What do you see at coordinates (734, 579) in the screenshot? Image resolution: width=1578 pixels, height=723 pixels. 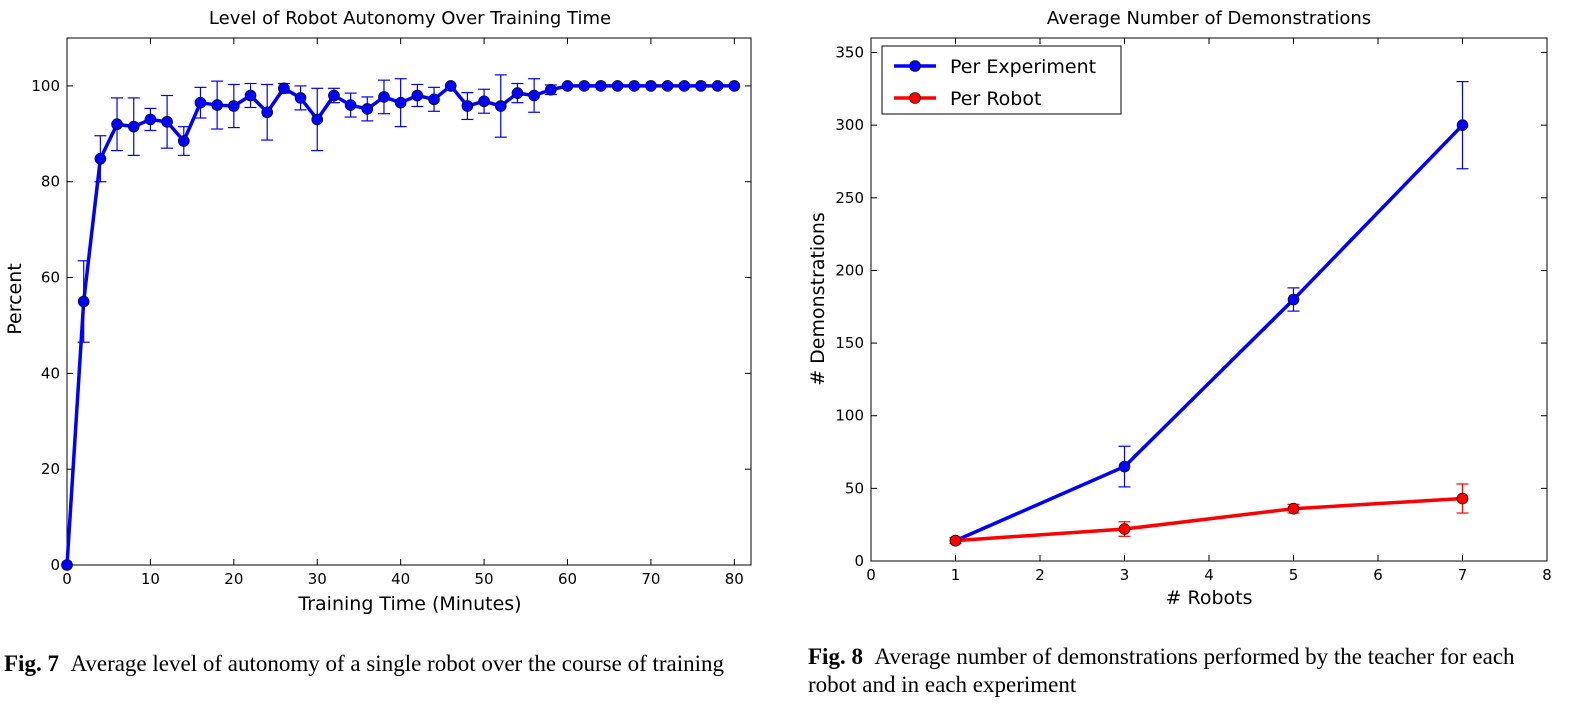 I see `x-tick-label: 80` at bounding box center [734, 579].